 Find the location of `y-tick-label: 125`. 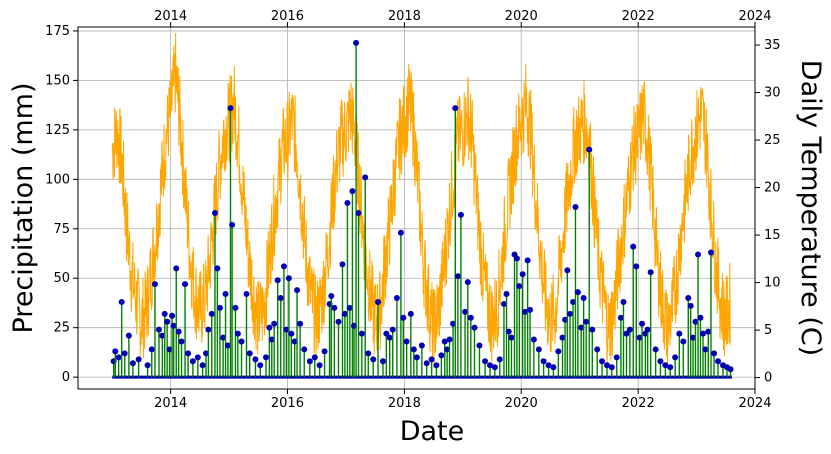

y-tick-label: 125 is located at coordinates (57, 130).